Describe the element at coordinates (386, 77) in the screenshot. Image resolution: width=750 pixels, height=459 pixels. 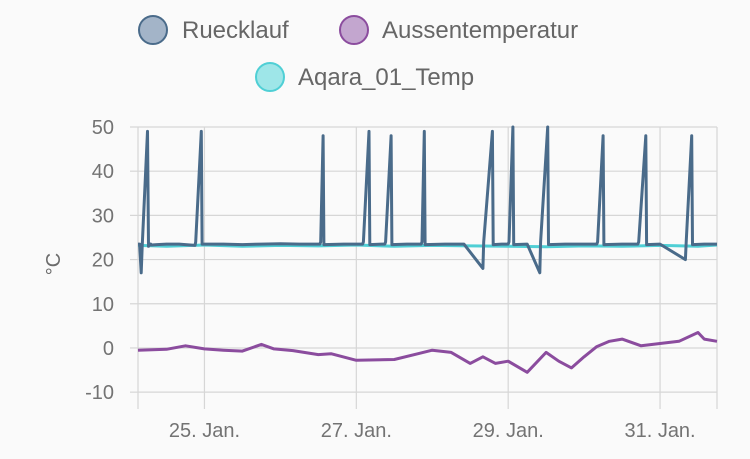
I see `legend-label: Aqara_01_Temp` at that location.